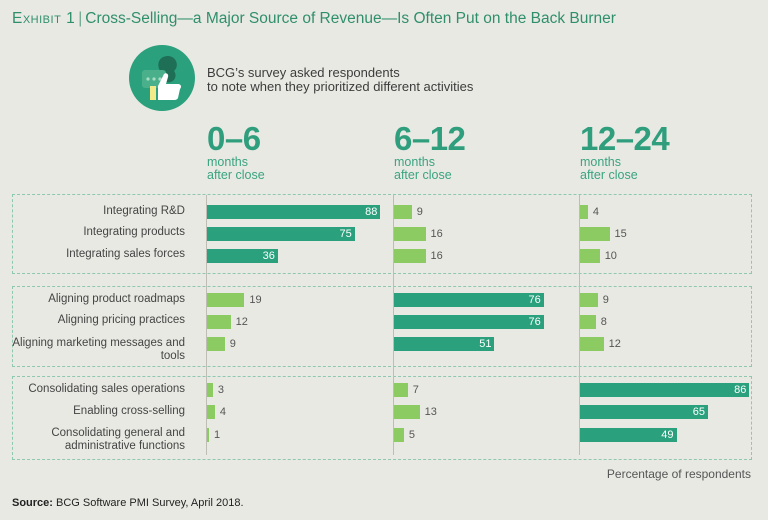  What do you see at coordinates (162, 78) in the screenshot?
I see `chat-and-thumbs-up-icon` at bounding box center [162, 78].